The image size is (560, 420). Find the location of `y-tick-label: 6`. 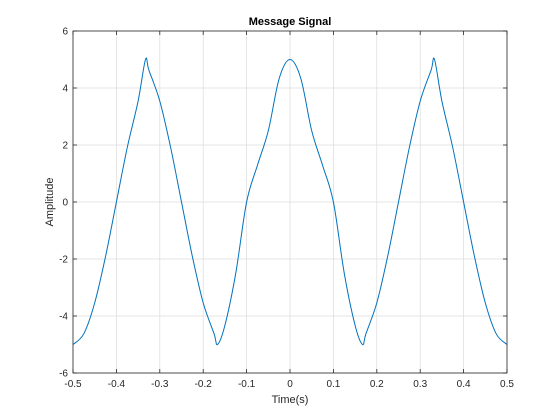

y-tick-label: 6 is located at coordinates (65, 32).